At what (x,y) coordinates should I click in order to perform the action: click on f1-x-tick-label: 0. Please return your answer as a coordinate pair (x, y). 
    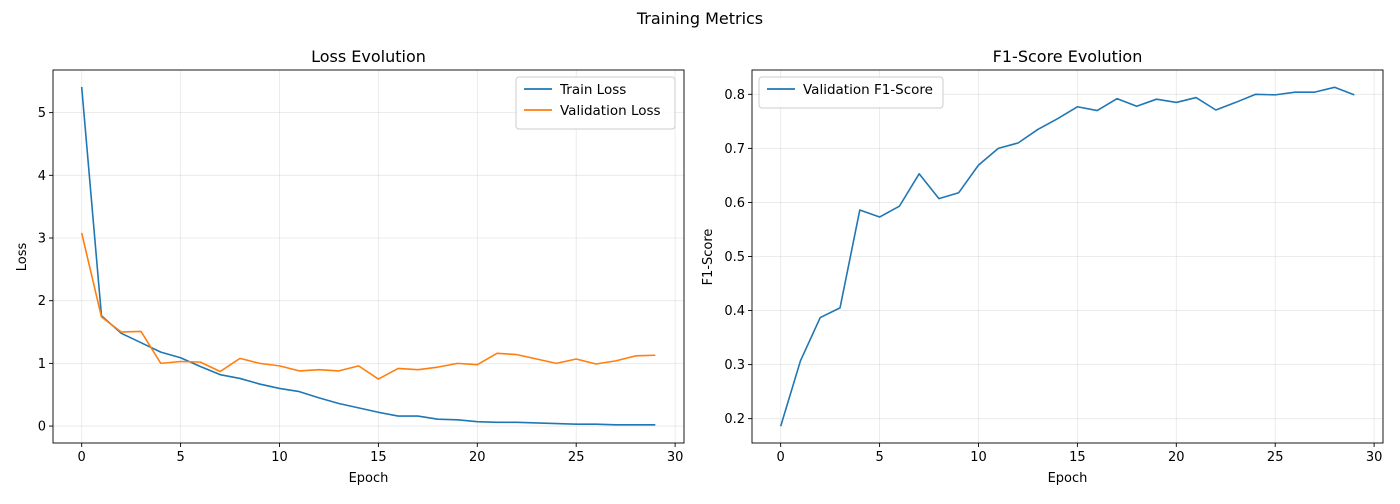
    Looking at the image, I should click on (781, 457).